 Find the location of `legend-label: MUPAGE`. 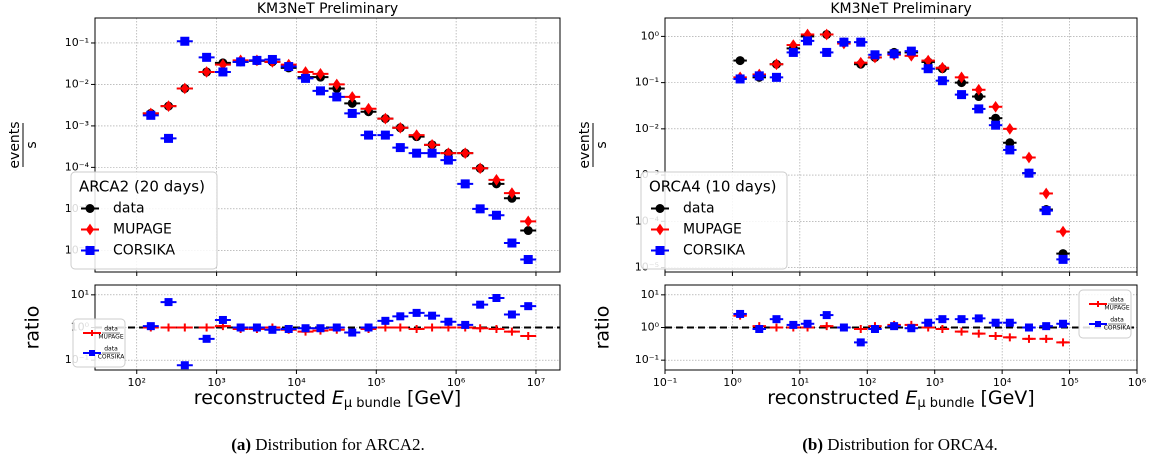

legend-label: MUPAGE is located at coordinates (142, 230).